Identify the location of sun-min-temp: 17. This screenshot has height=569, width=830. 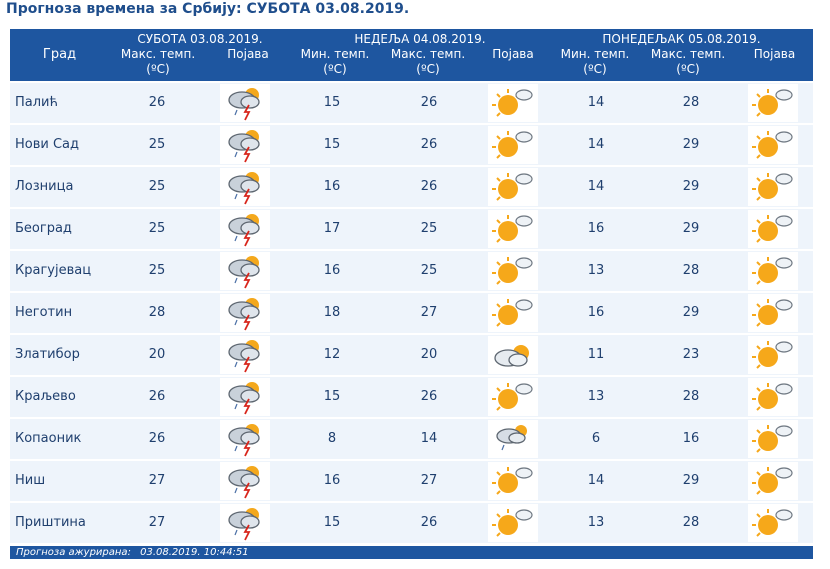
(332, 228).